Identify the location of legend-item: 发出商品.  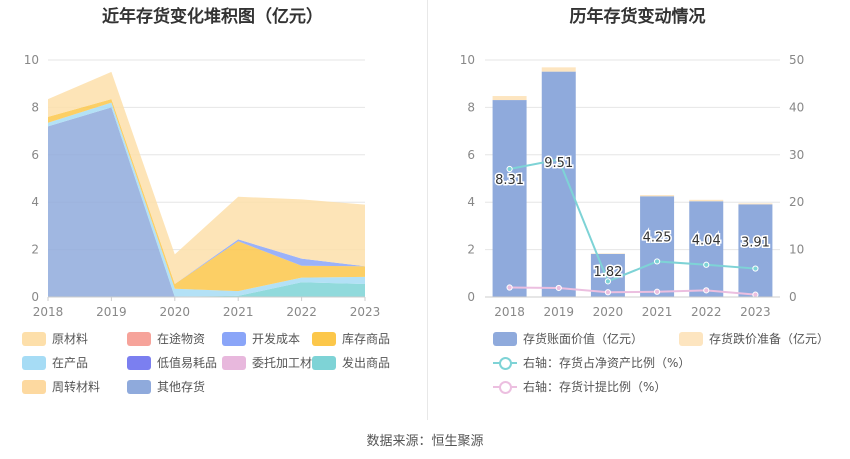
(351, 362).